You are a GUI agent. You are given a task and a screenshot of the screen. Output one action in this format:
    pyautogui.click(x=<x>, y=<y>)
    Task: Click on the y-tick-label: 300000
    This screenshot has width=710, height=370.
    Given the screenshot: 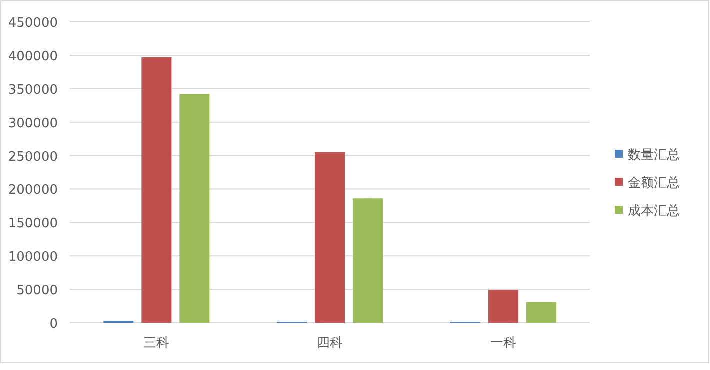 What is the action you would take?
    pyautogui.click(x=33, y=124)
    